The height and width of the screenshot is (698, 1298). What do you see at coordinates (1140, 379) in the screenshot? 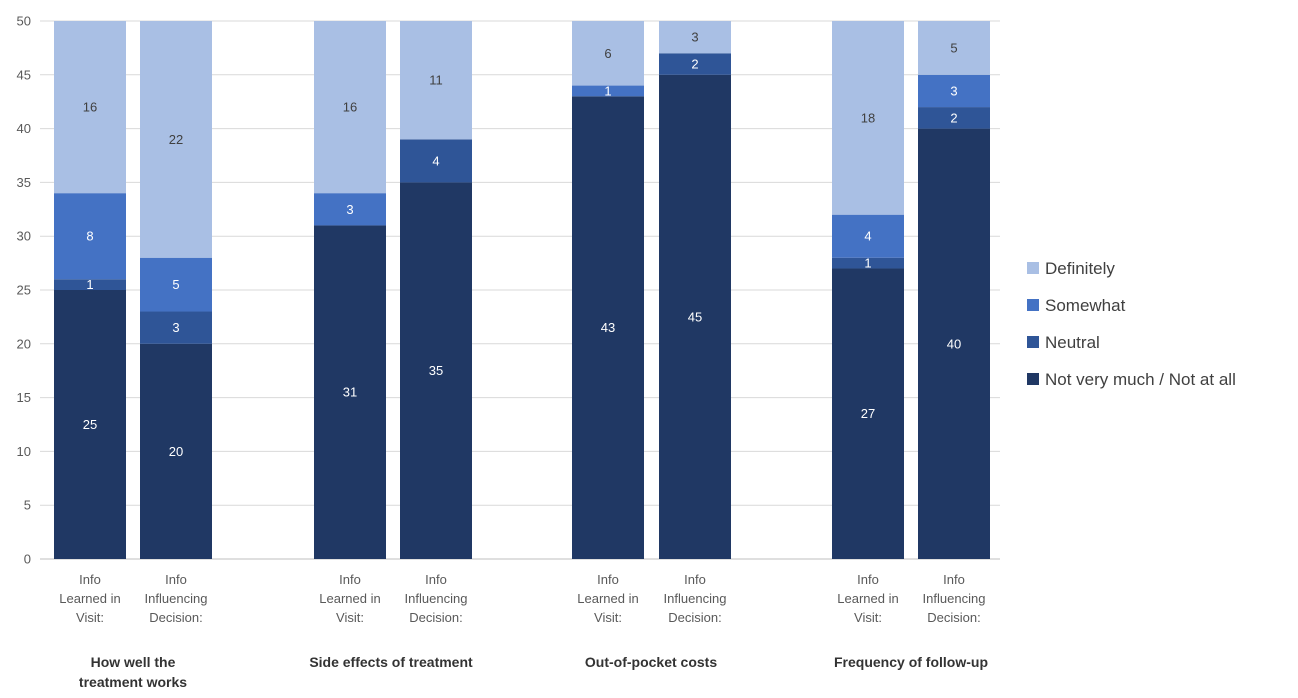
I see `legend-label: Not very much / Not at all` at bounding box center [1140, 379].